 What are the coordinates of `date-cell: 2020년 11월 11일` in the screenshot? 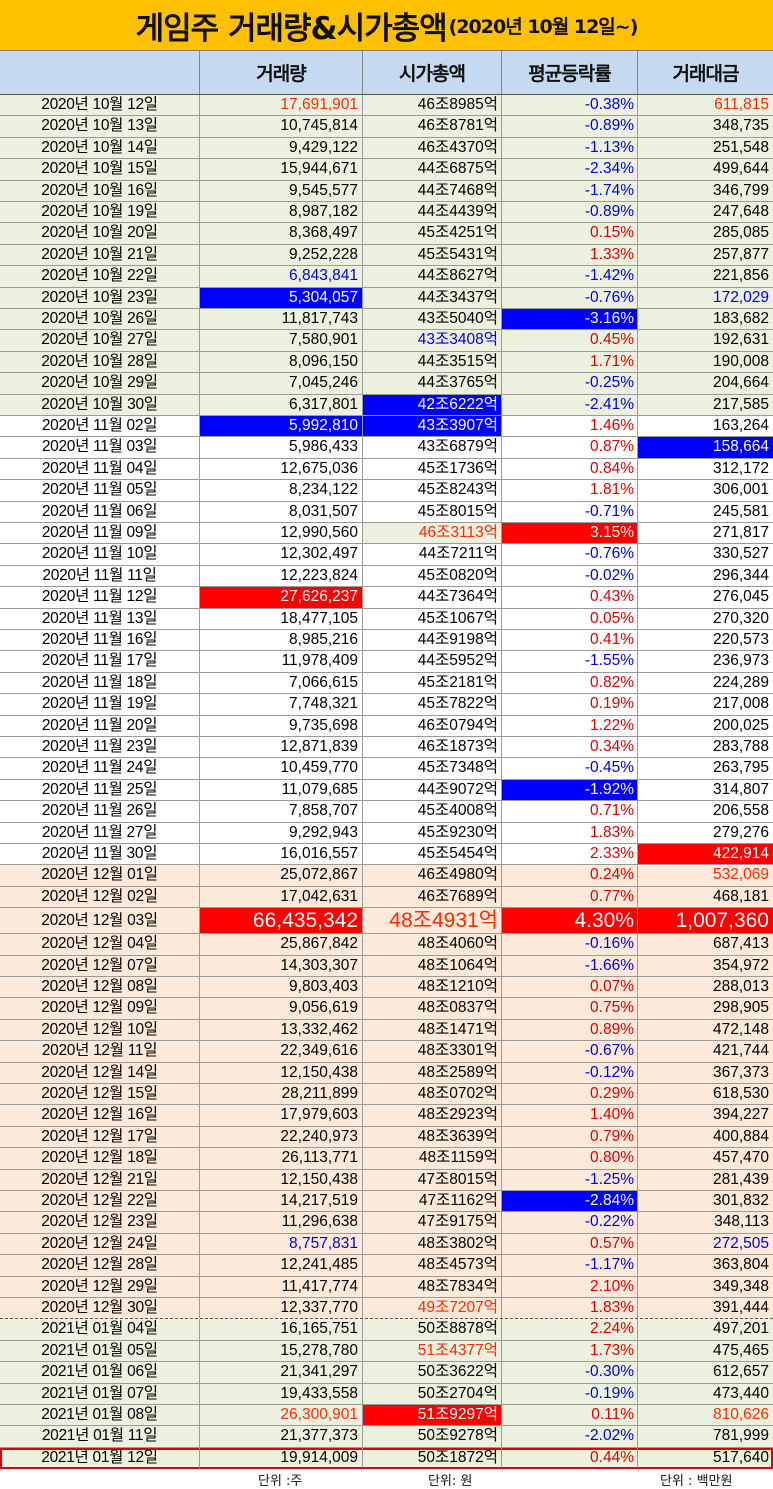 It's located at (99, 575).